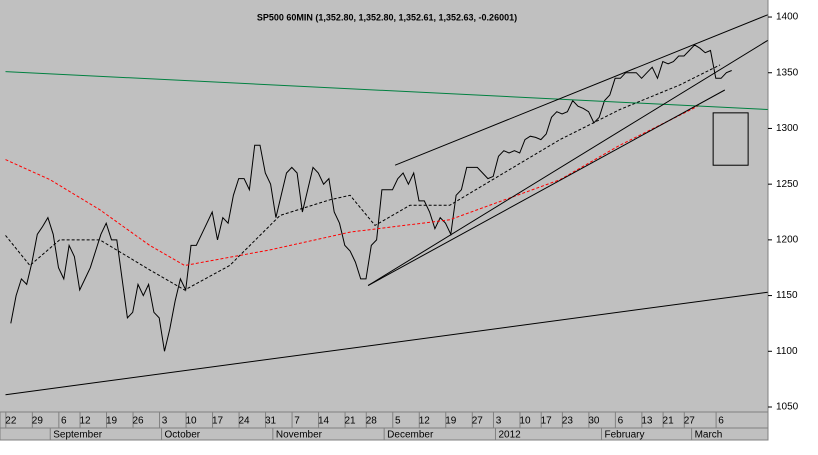  I want to click on y-tick-label: 1250, so click(787, 184).